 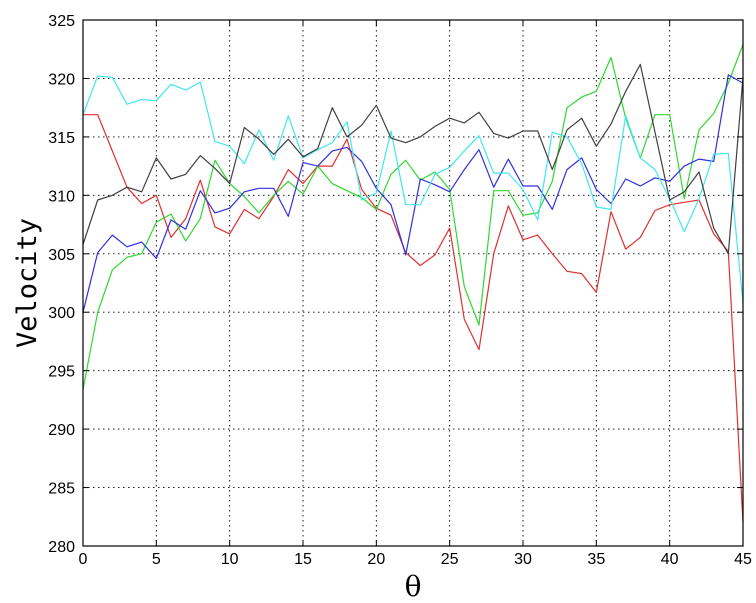 I want to click on y-tick-label: 325, so click(x=61, y=21).